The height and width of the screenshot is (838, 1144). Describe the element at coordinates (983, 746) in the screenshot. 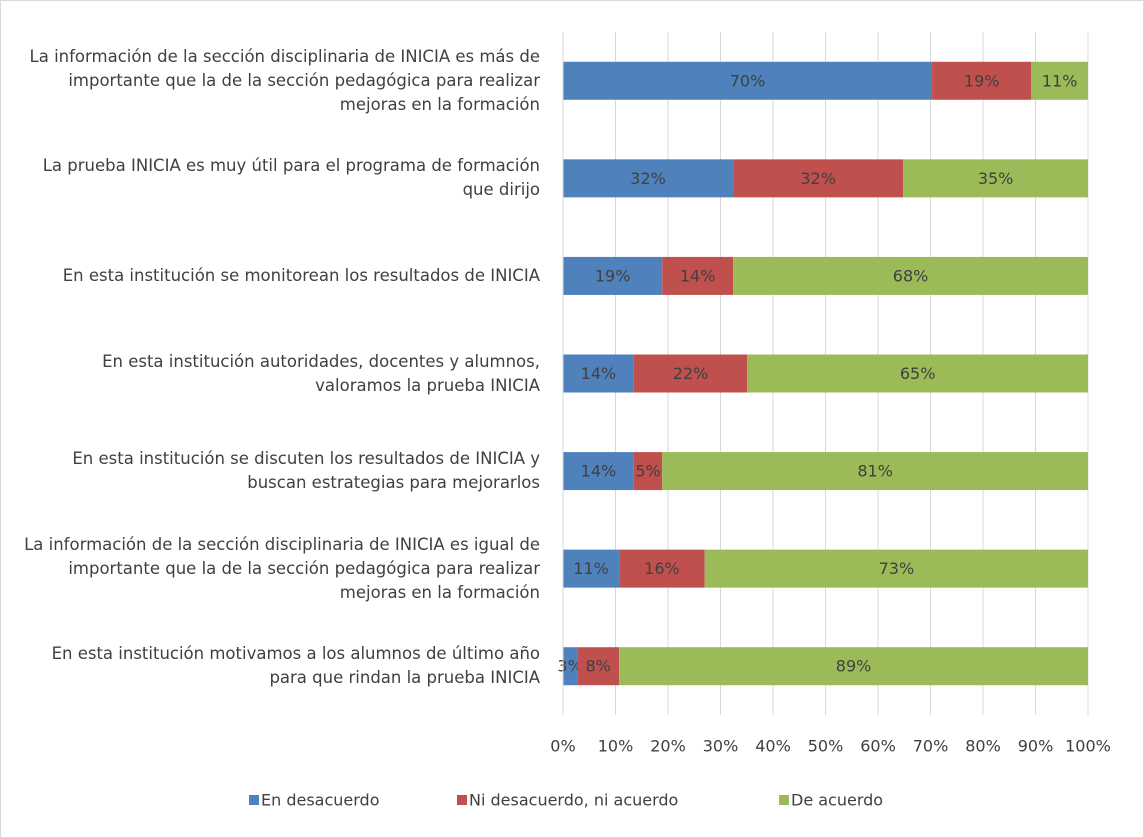

I see `x-tick-label: 80%` at that location.